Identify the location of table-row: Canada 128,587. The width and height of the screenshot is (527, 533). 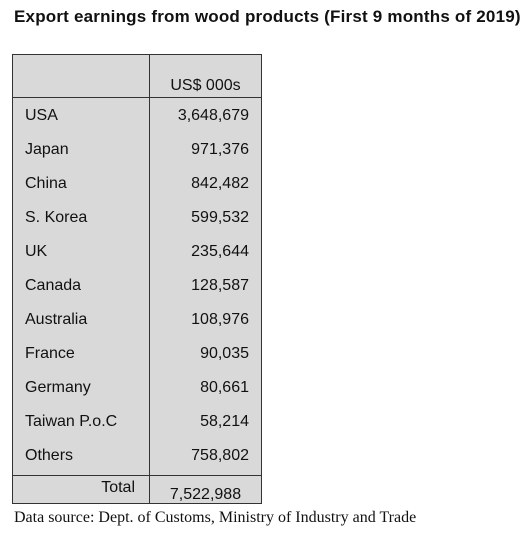
(138, 286).